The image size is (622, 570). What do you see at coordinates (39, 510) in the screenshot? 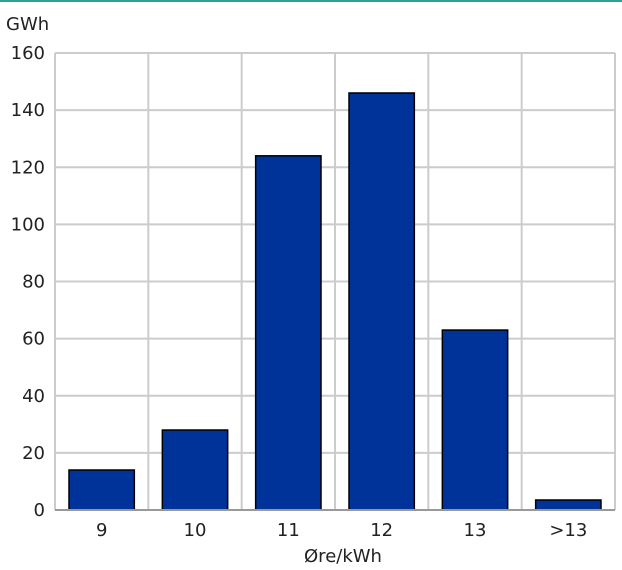
I see `y-tick-label-0: 0` at bounding box center [39, 510].